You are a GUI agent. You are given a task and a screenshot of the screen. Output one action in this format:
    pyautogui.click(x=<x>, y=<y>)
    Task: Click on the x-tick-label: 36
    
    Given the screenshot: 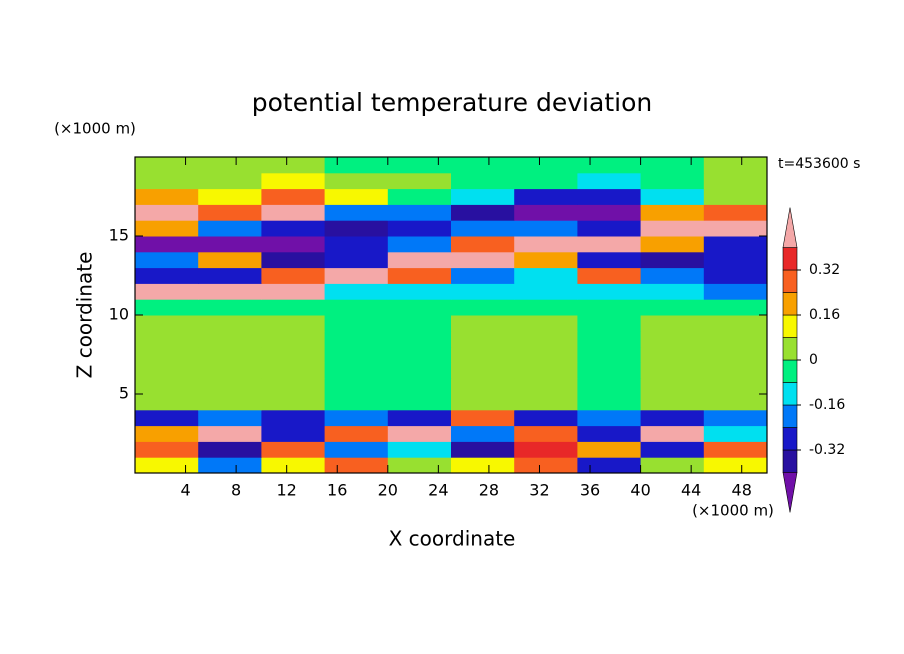 What is the action you would take?
    pyautogui.click(x=590, y=490)
    